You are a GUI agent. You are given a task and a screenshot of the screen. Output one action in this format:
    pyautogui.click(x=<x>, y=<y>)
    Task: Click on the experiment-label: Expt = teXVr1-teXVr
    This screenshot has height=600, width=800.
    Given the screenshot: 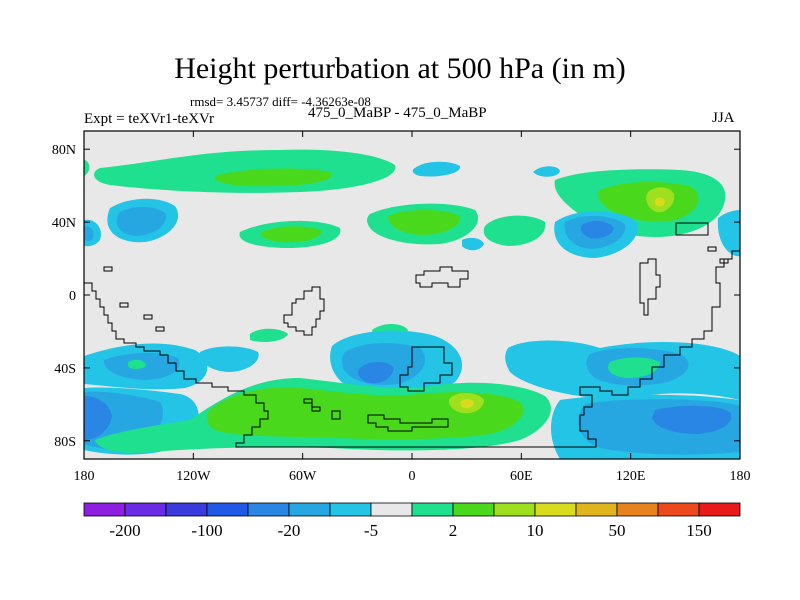 What is the action you would take?
    pyautogui.click(x=149, y=119)
    